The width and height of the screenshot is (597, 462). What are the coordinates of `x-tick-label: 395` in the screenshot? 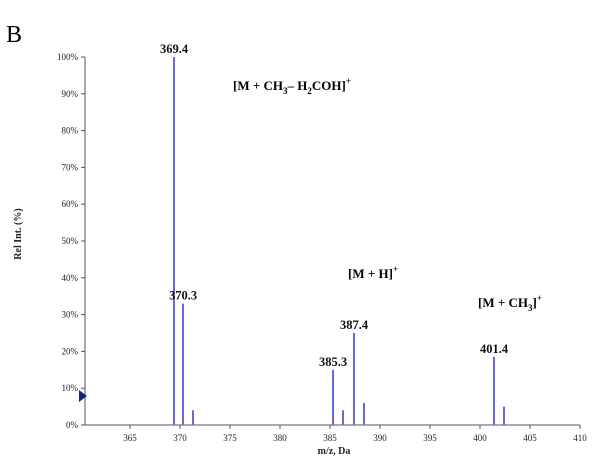 It's located at (430, 438).